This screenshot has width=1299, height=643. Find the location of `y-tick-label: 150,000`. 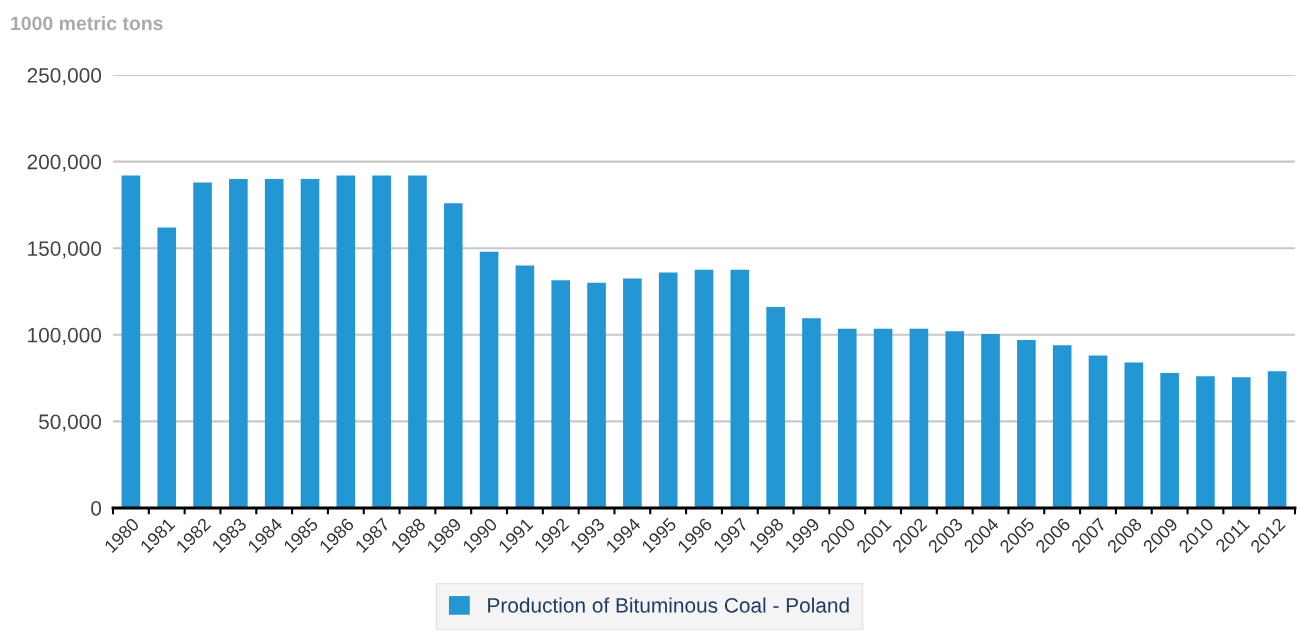

y-tick-label: 150,000 is located at coordinates (65, 250).